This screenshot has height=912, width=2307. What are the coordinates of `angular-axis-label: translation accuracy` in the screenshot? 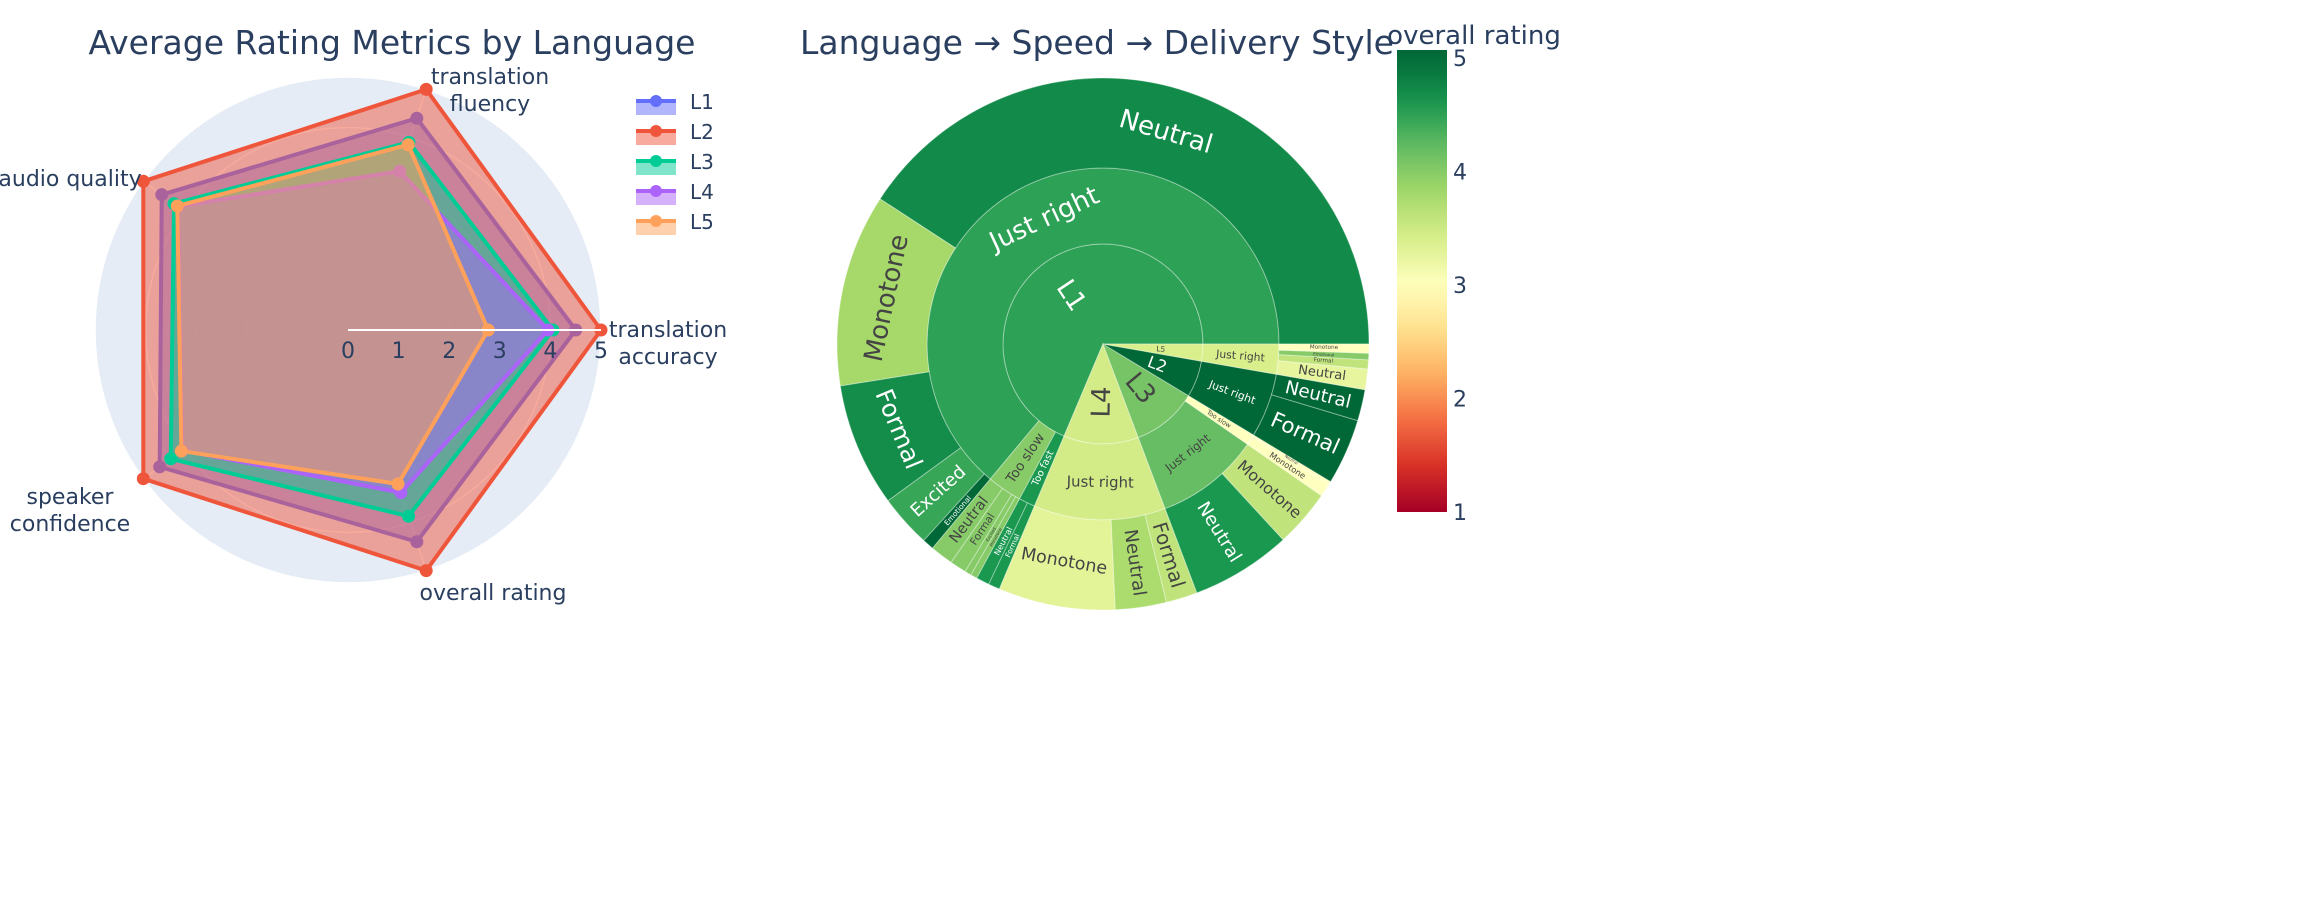 It's located at (668, 344).